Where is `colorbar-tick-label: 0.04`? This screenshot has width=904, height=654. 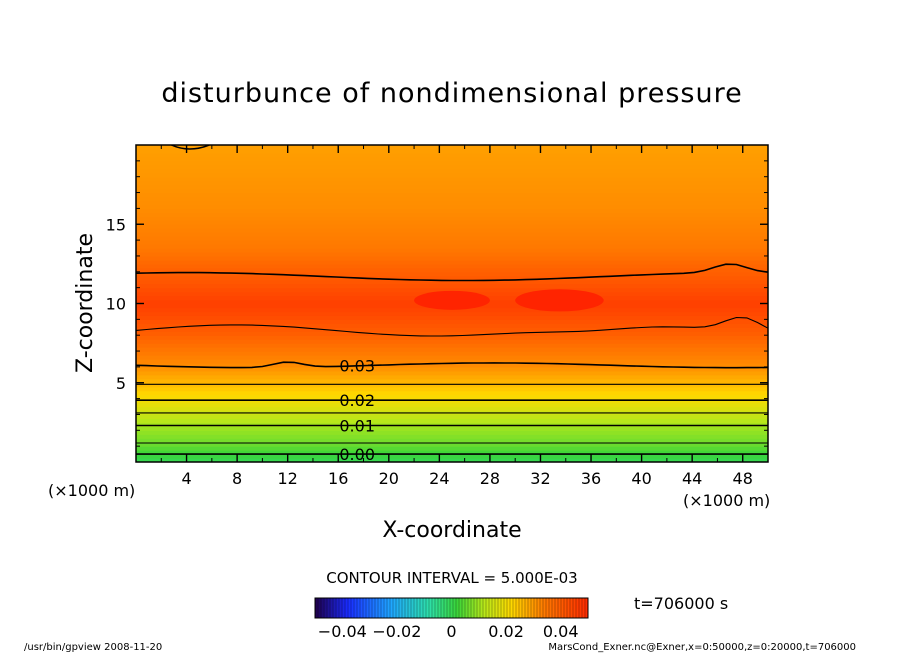 colorbar-tick-label: 0.04 is located at coordinates (561, 631).